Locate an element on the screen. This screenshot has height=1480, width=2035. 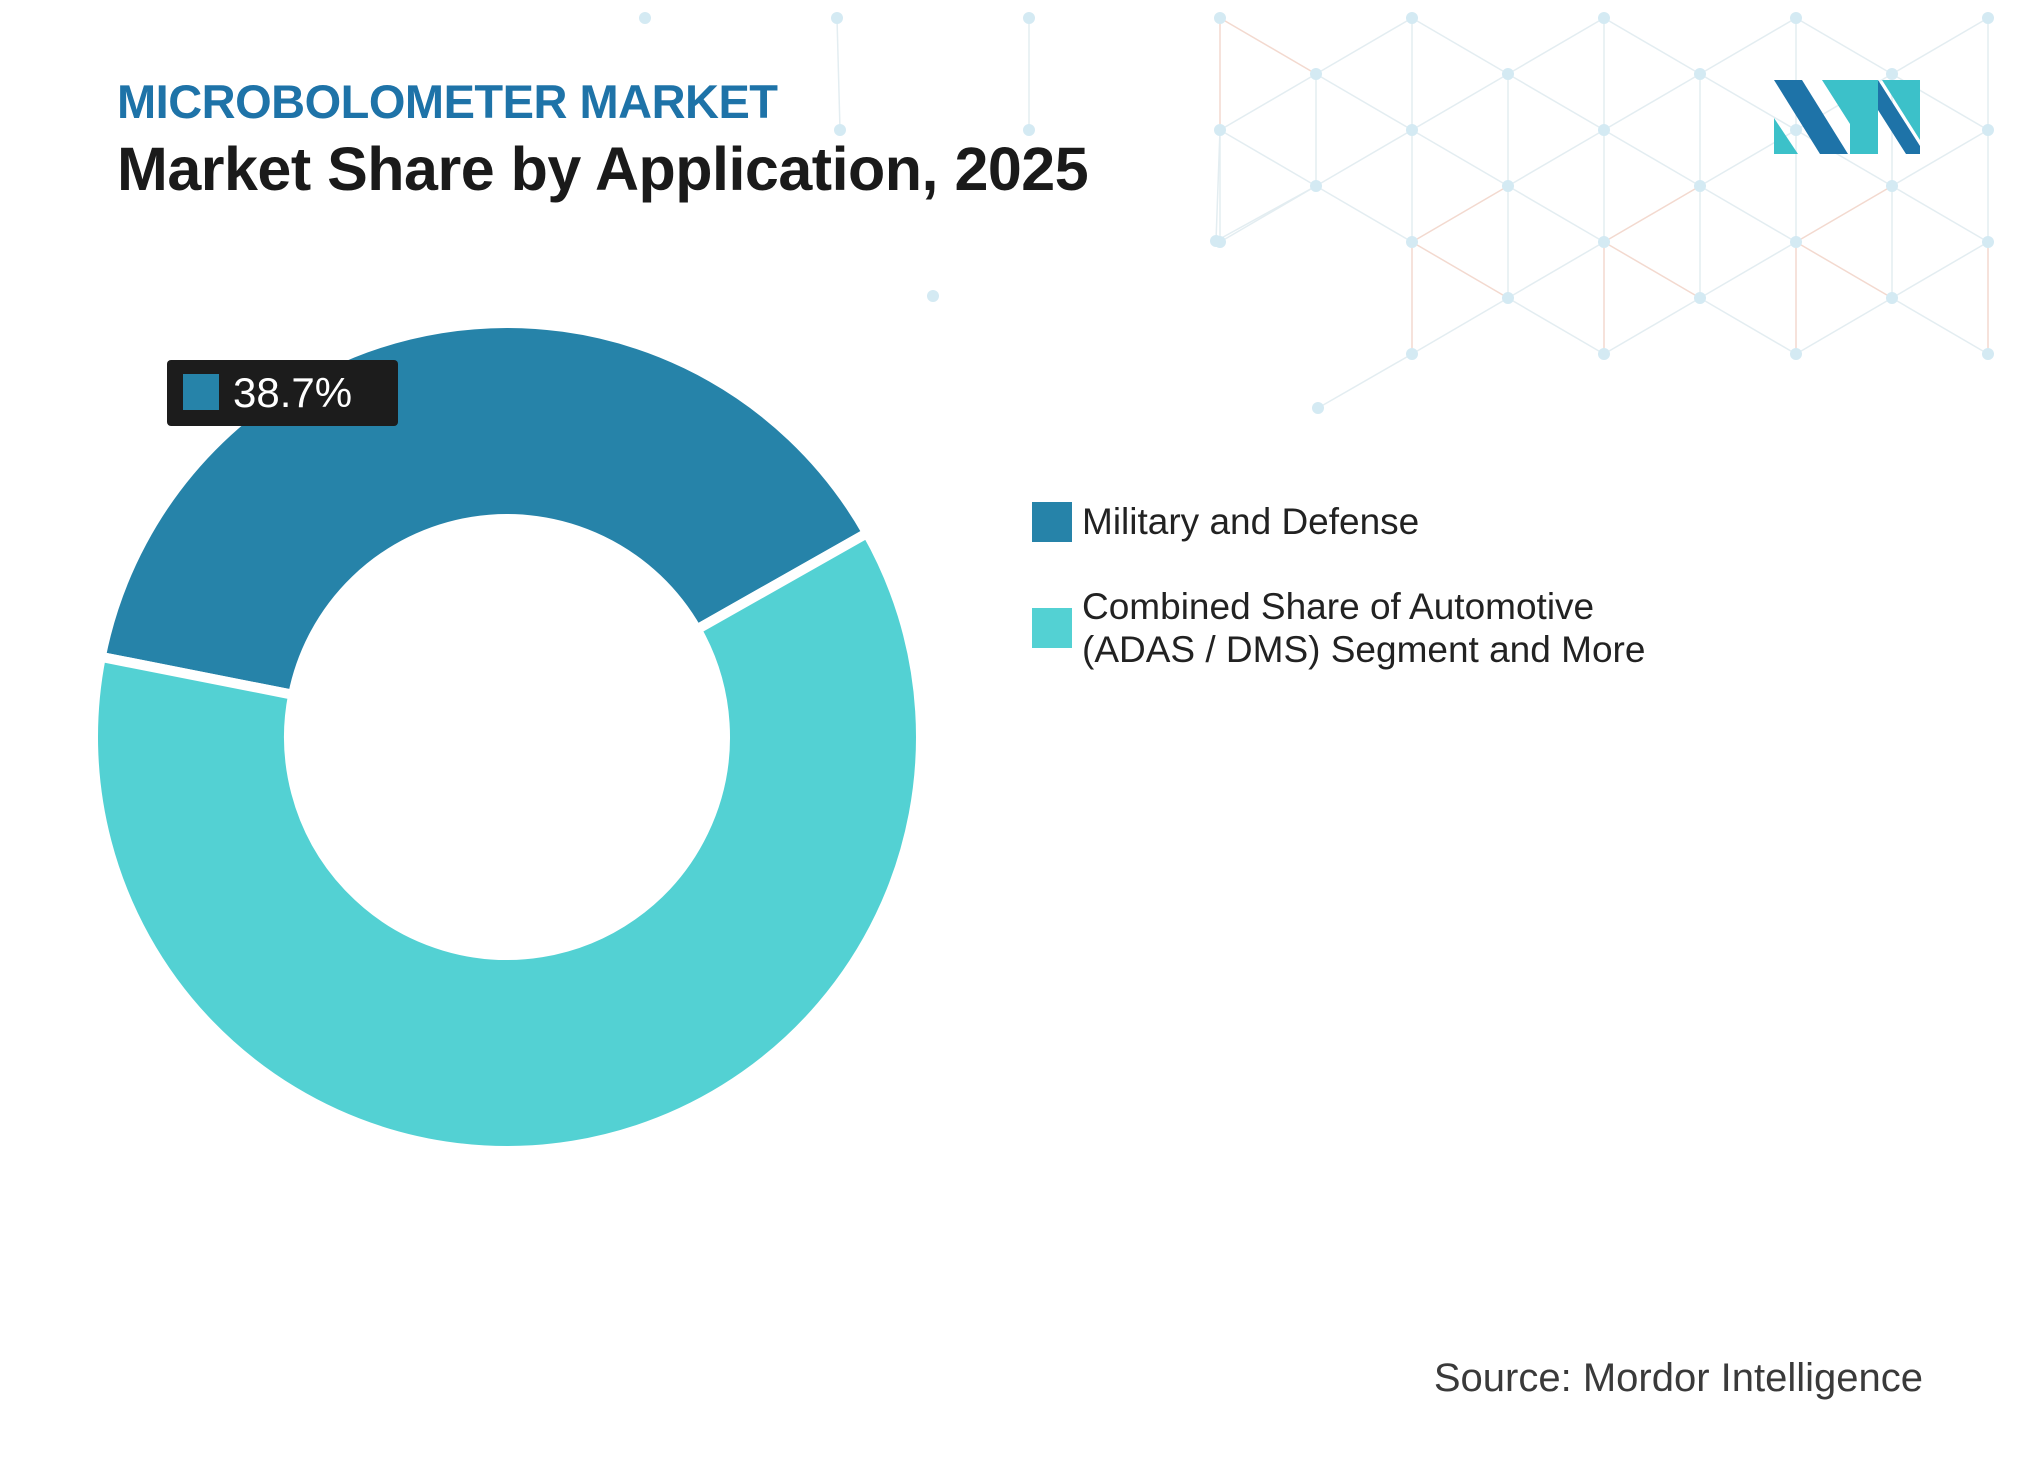
data-label-box is located at coordinates (282, 393).